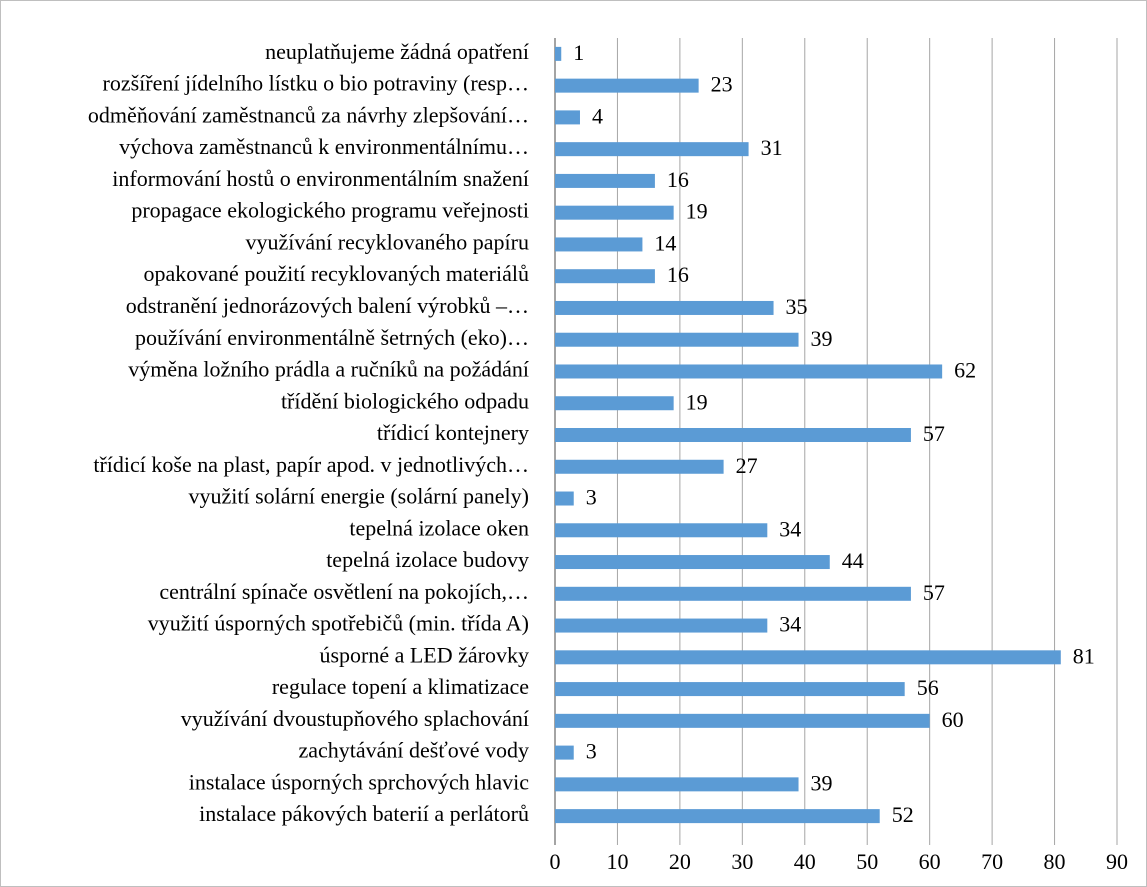  Describe the element at coordinates (413, 750) in the screenshot. I see `y-tick-label: zachytávání dešťové vody` at that location.